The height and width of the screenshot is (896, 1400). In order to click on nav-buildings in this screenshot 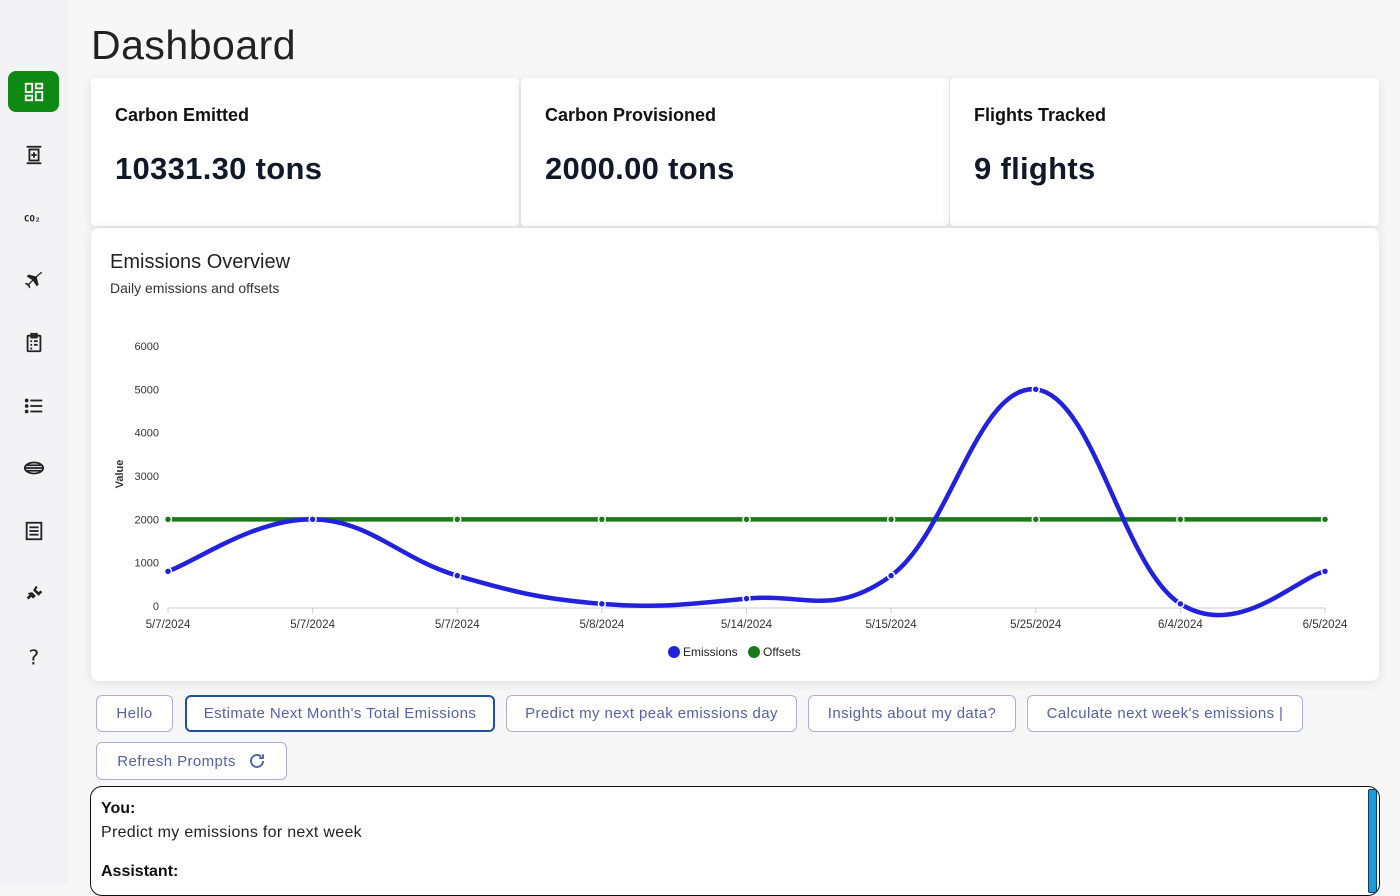, I will do `click(33, 154)`.